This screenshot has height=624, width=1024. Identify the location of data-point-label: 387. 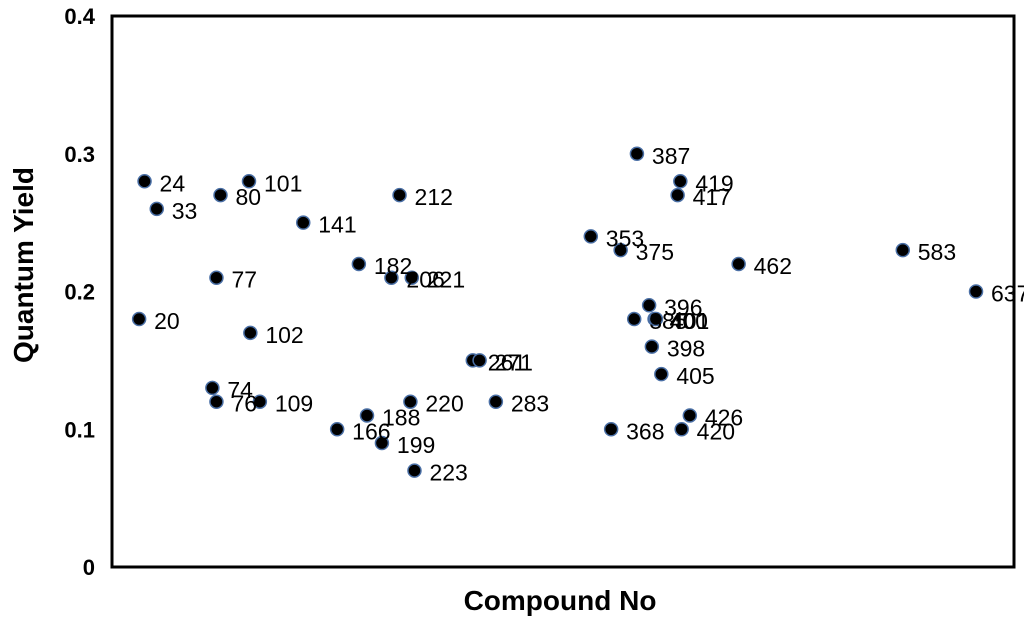
(671, 156).